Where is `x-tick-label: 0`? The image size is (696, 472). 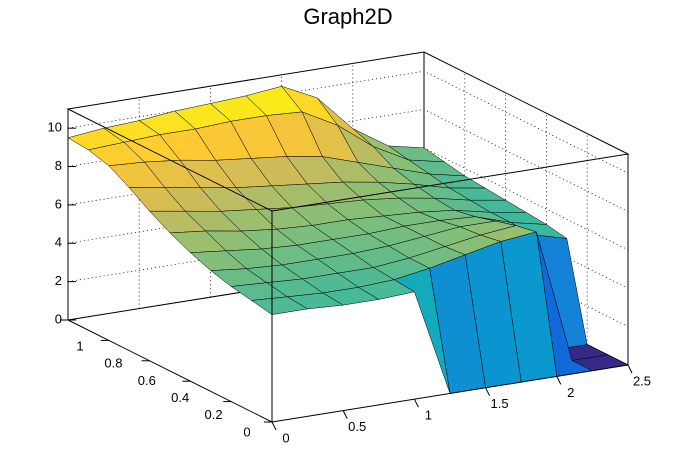
x-tick-label: 0 is located at coordinates (285, 437).